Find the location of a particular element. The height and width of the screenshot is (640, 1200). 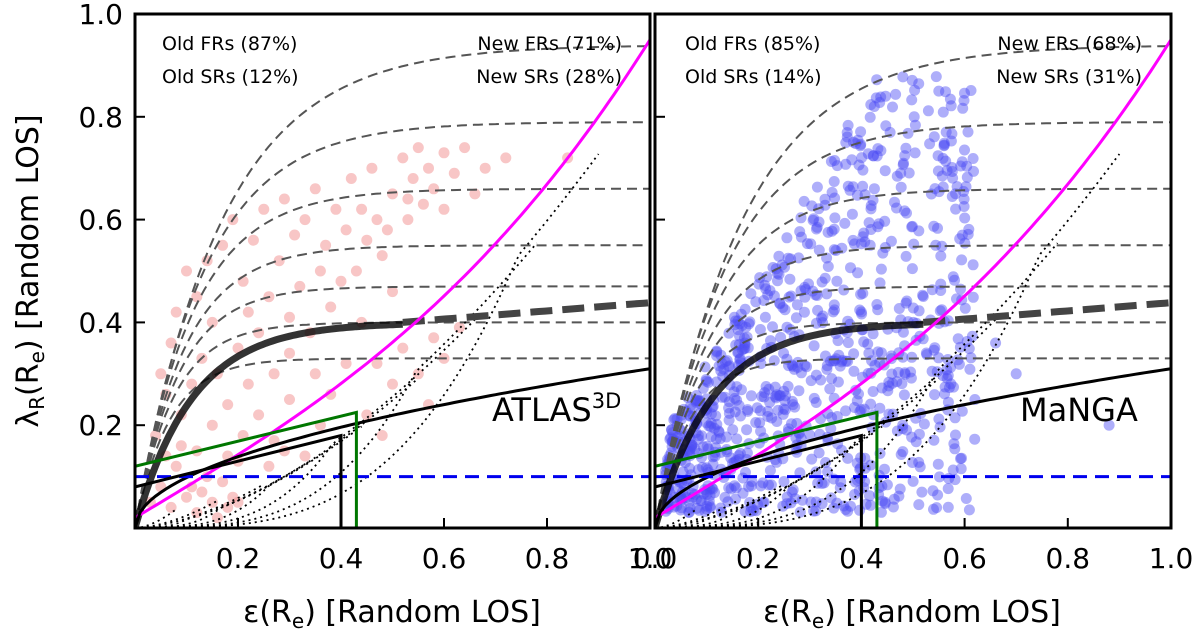

ylabel-sub-e: e is located at coordinates (37, 357).